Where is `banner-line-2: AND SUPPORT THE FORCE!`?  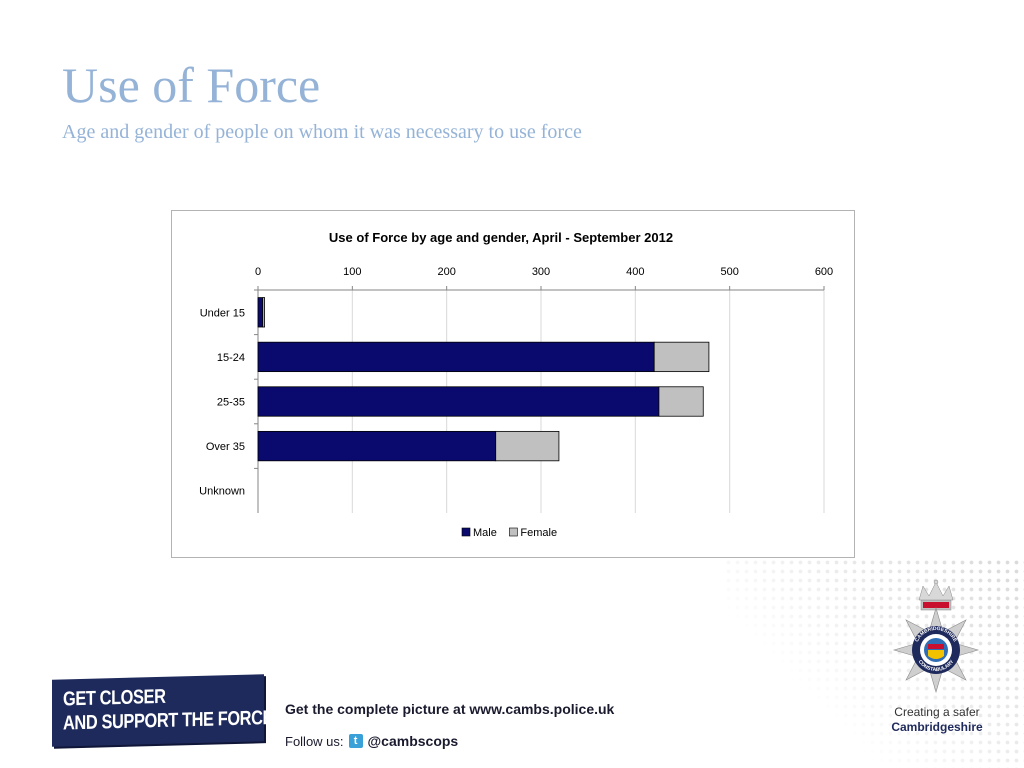 banner-line-2: AND SUPPORT THE FORCE! is located at coordinates (171, 720).